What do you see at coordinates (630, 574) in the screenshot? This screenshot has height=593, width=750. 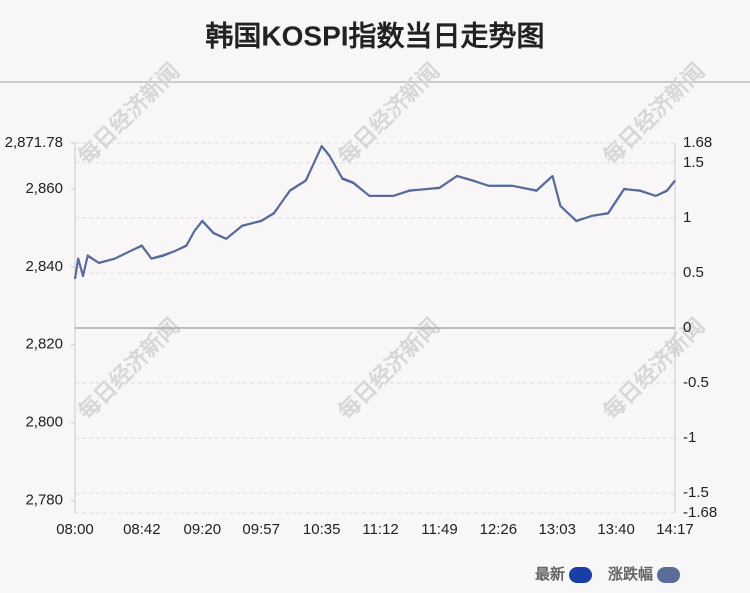 I see `legend-label: 涨跌幅` at bounding box center [630, 574].